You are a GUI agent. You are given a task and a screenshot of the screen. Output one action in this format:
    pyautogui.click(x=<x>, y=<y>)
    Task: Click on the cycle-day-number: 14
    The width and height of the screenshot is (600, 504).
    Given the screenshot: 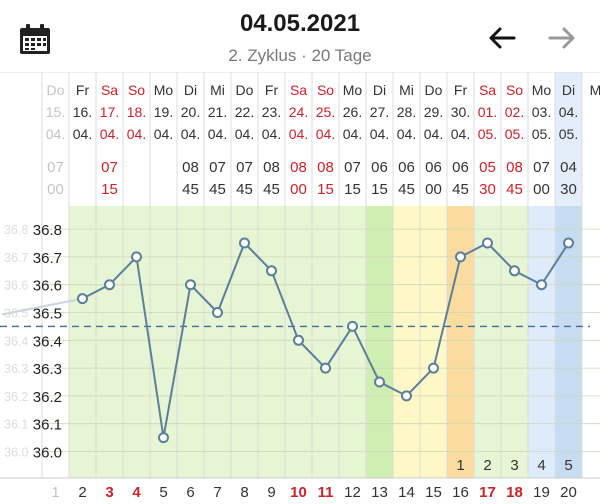 What is the action you would take?
    pyautogui.click(x=406, y=492)
    